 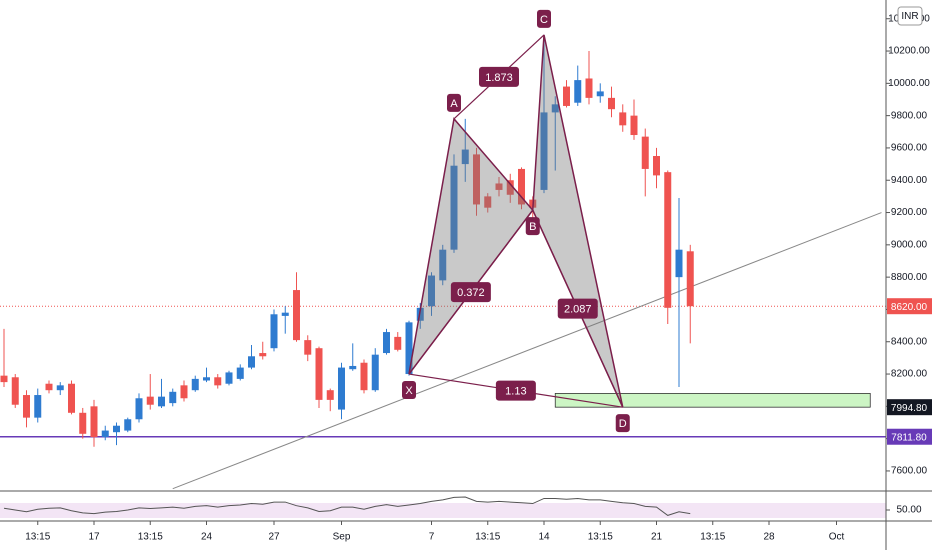 I want to click on x-tick-label: 27, so click(x=274, y=537).